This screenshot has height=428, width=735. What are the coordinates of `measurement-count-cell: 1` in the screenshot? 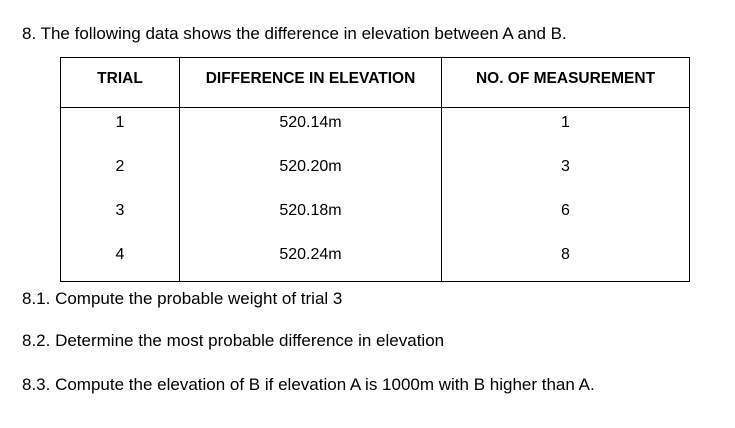 It's located at (565, 129).